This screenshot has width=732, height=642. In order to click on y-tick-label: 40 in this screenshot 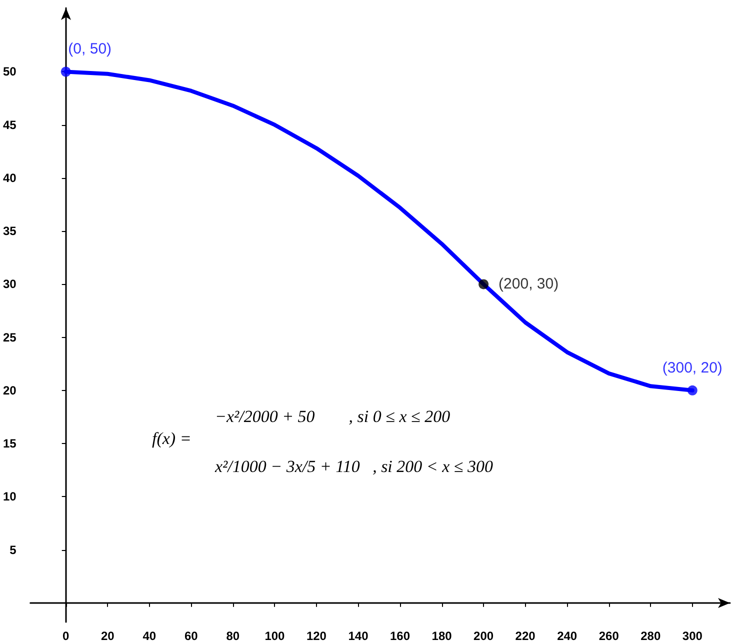, I will do `click(9, 177)`.